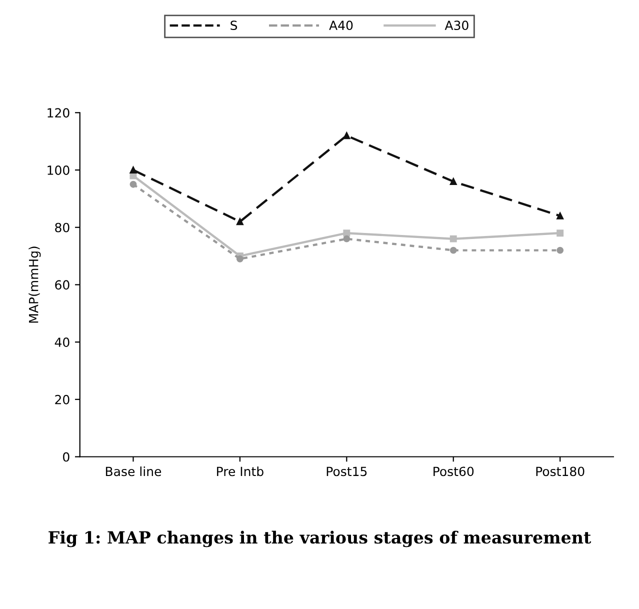  I want to click on legend-label: S, so click(234, 25).